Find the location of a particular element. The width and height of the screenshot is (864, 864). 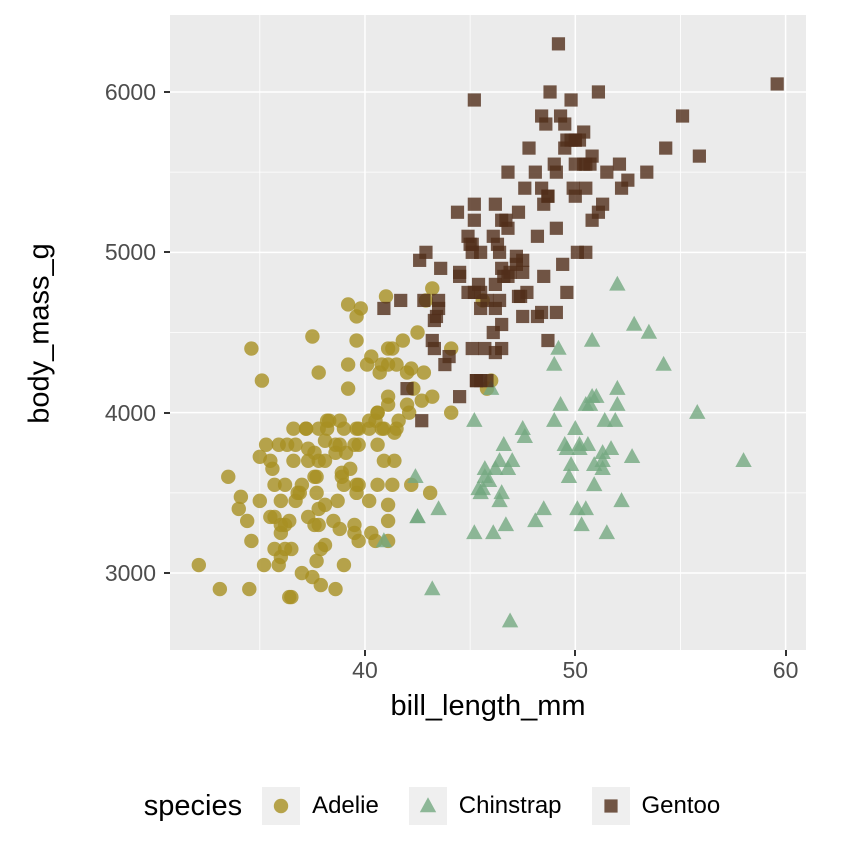

legend-title: species is located at coordinates (193, 805).